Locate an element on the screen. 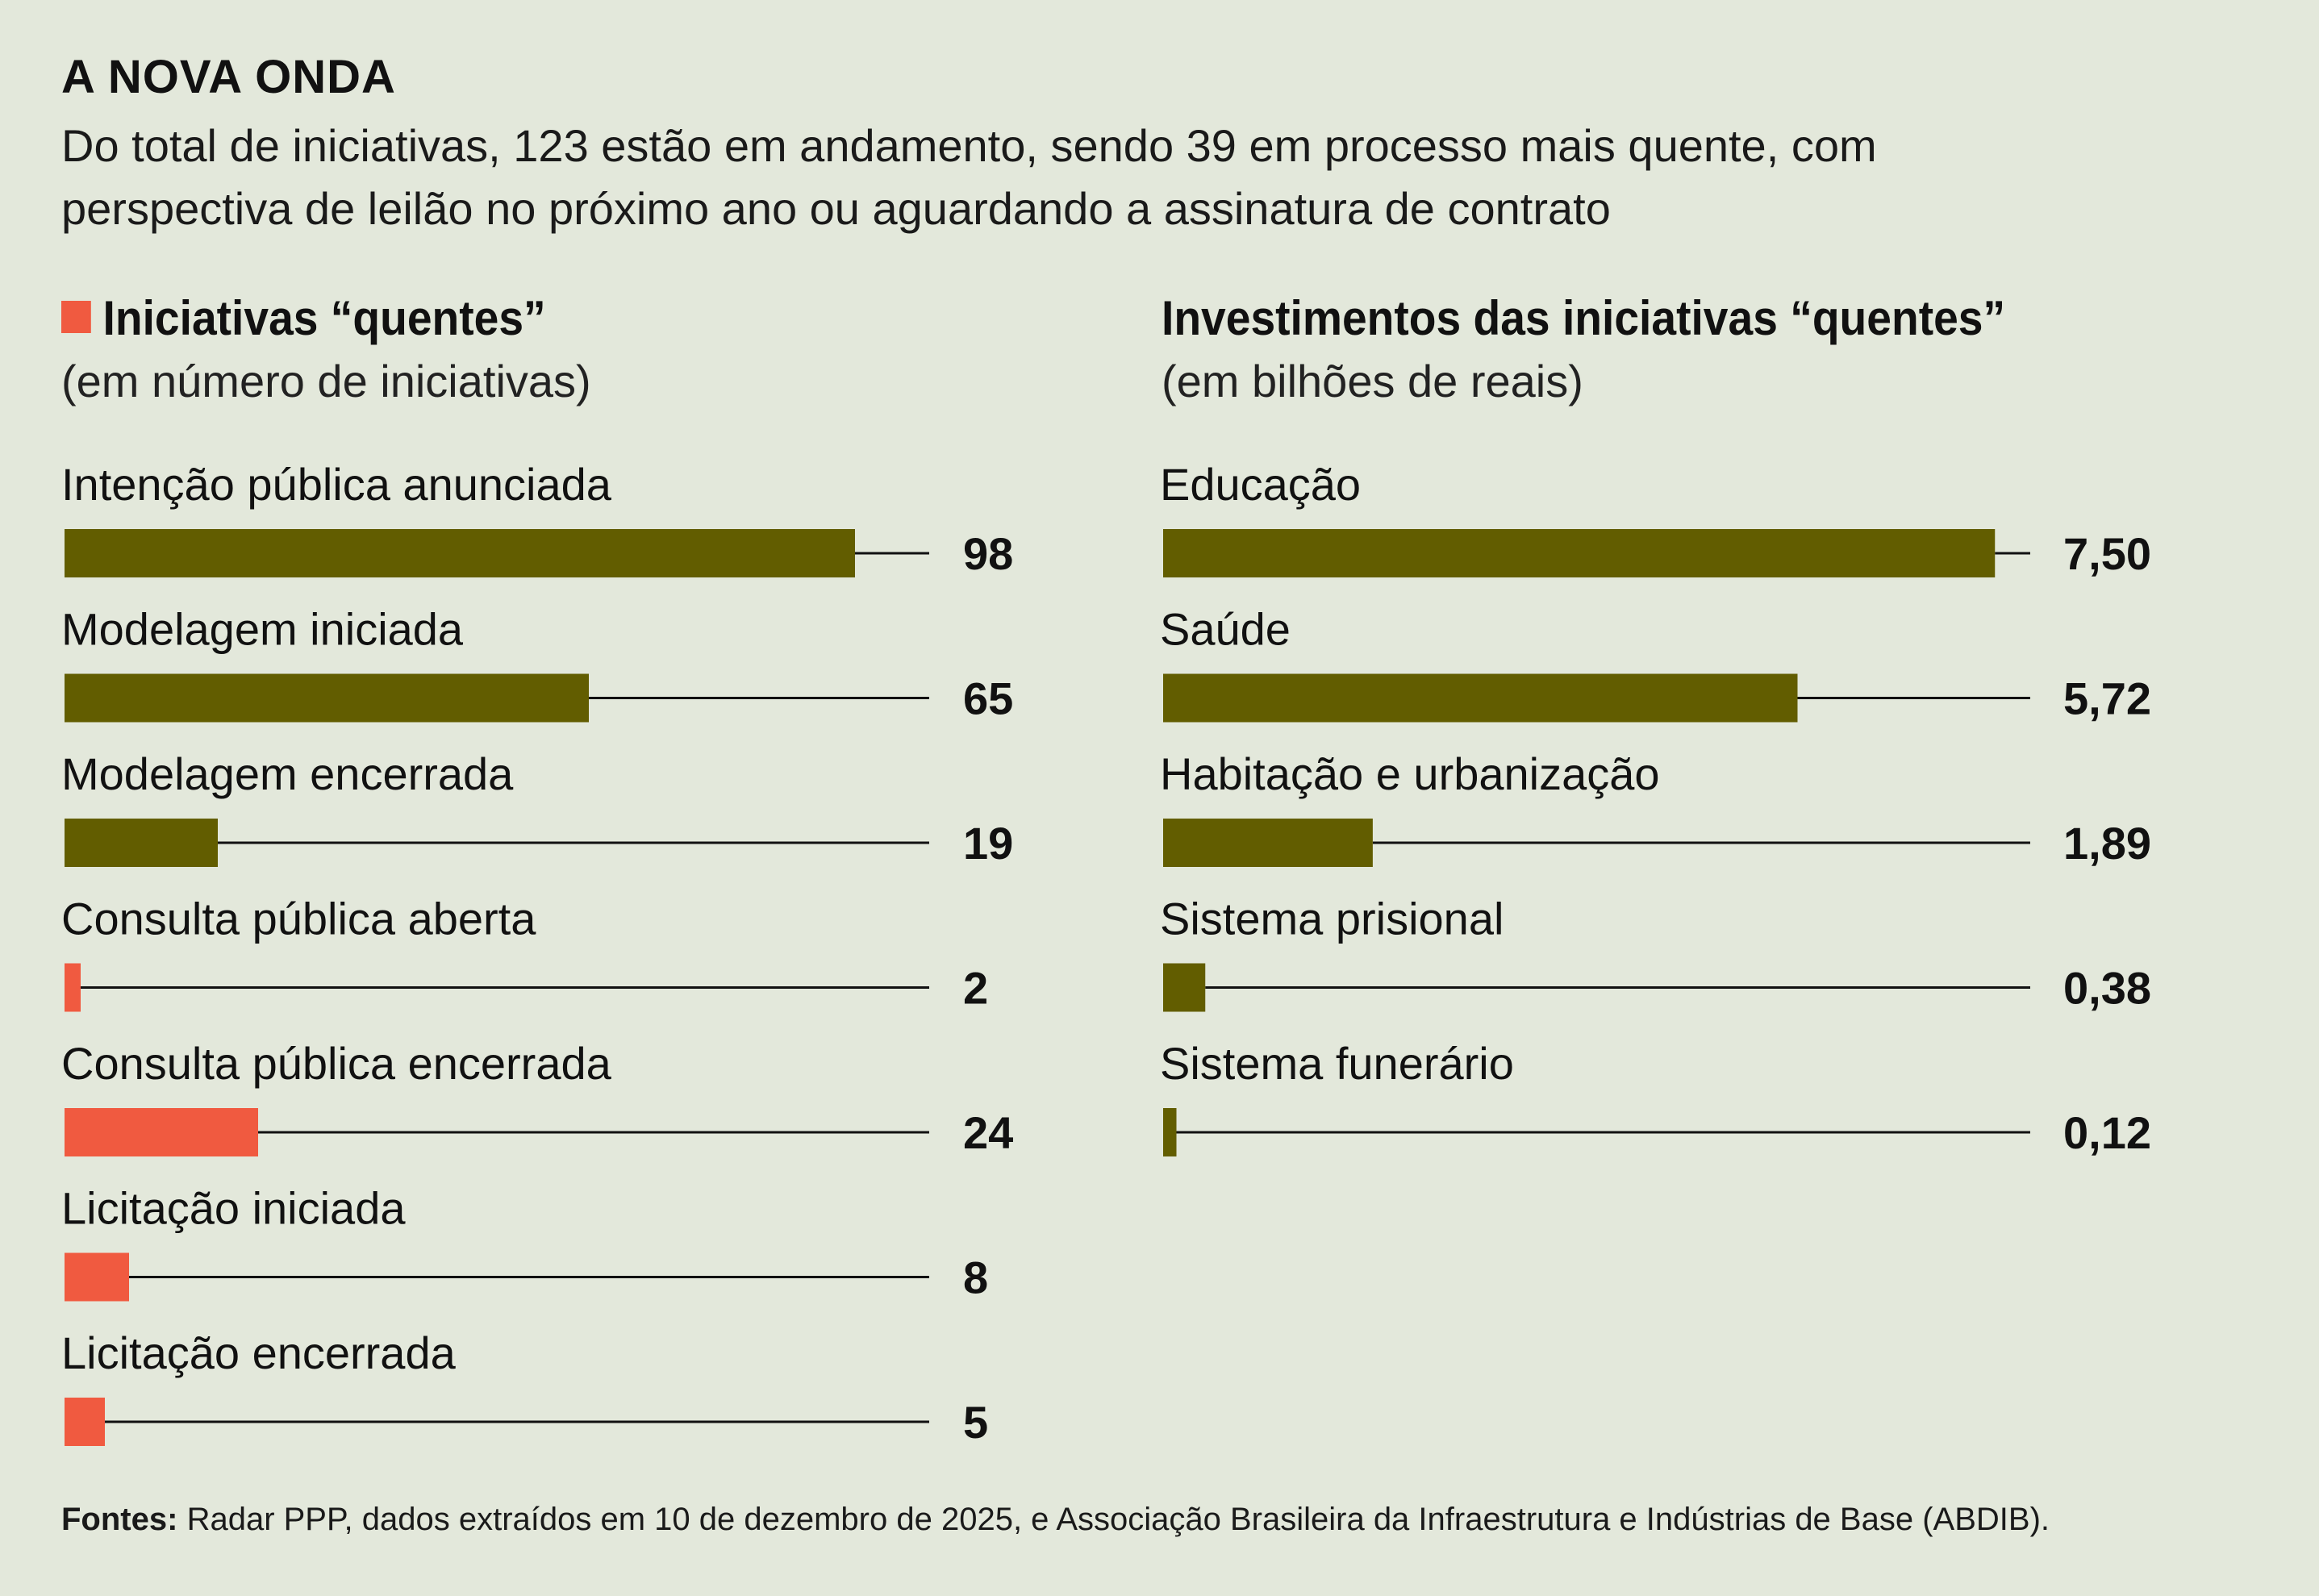 The image size is (2319, 1596). left-panel-subtitle: (em número de iniciativas) is located at coordinates (326, 381).